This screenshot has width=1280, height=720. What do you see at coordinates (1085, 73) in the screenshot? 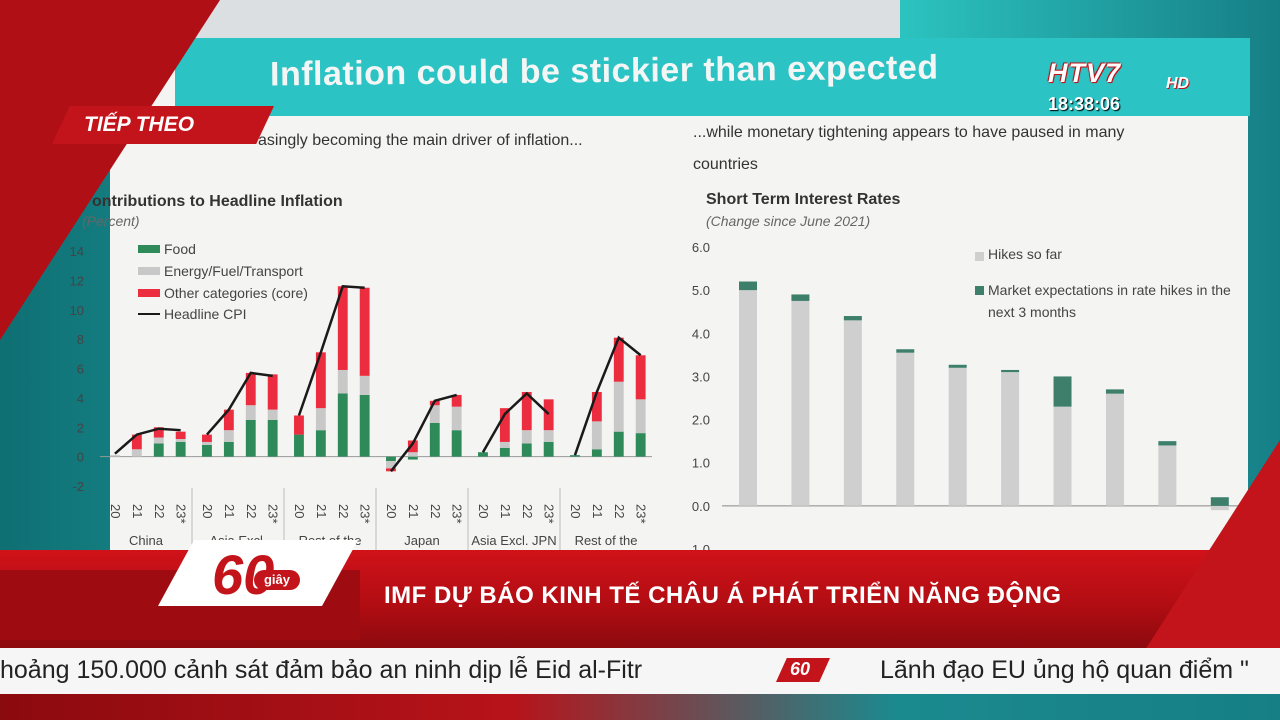
I see `htv7-logo-text: HTV7` at bounding box center [1085, 73].